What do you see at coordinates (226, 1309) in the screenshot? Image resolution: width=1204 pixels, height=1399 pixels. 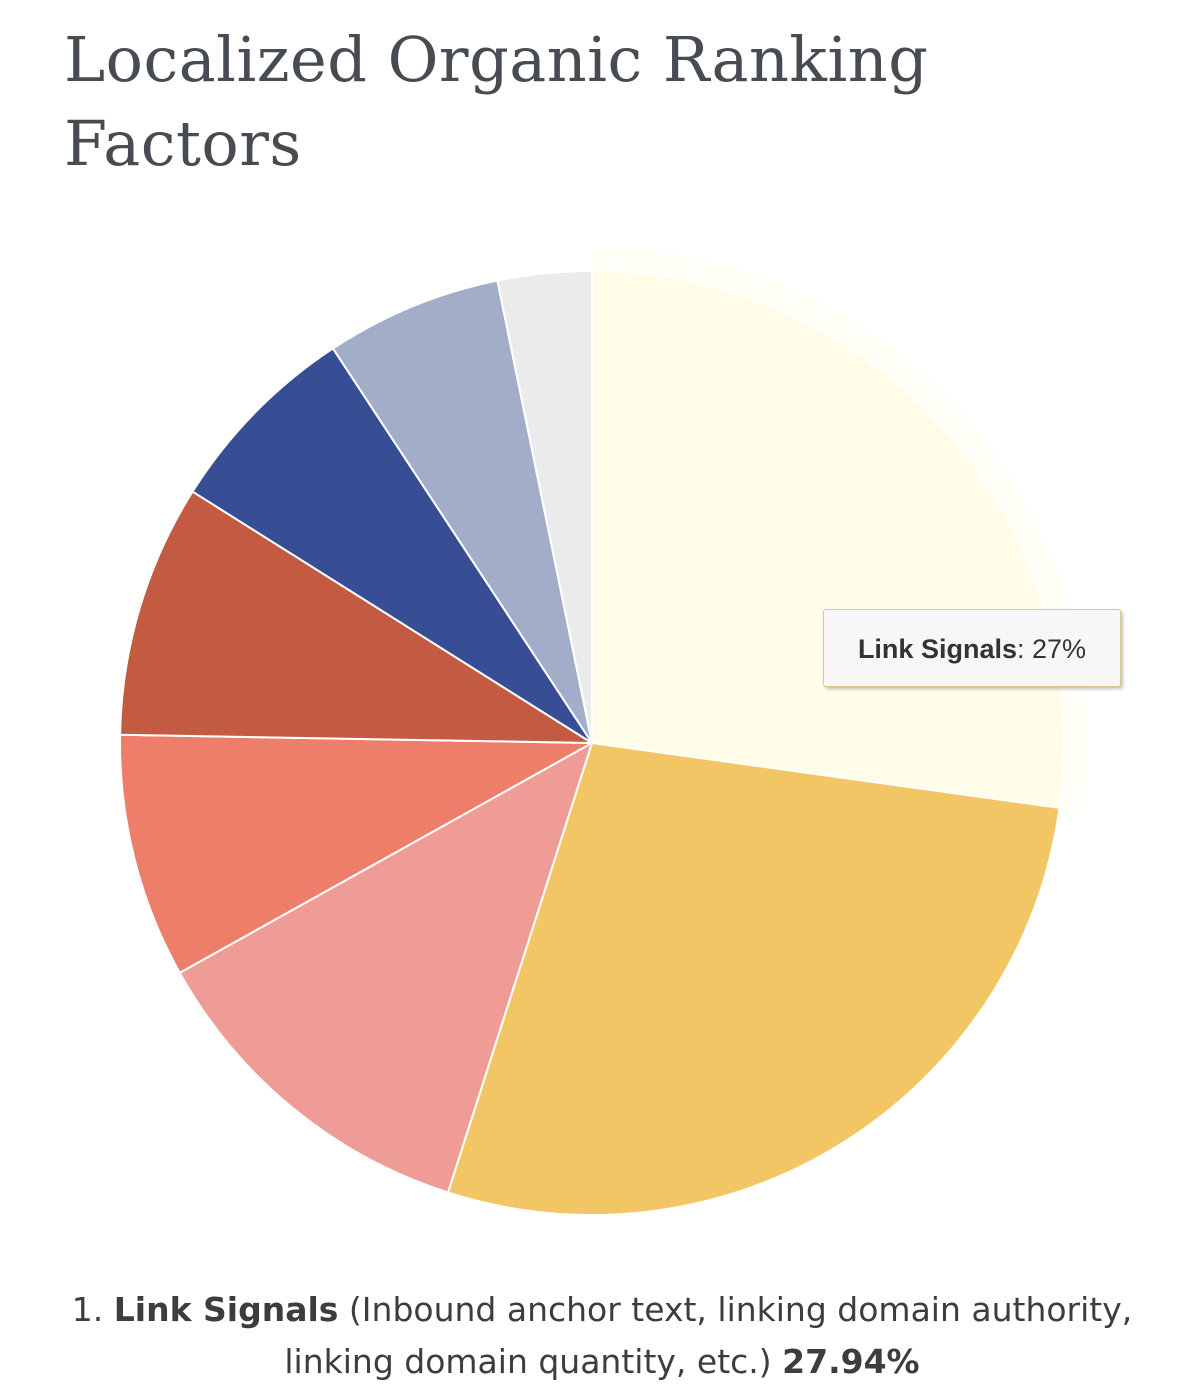 I see `legend-name: Link Signals` at bounding box center [226, 1309].